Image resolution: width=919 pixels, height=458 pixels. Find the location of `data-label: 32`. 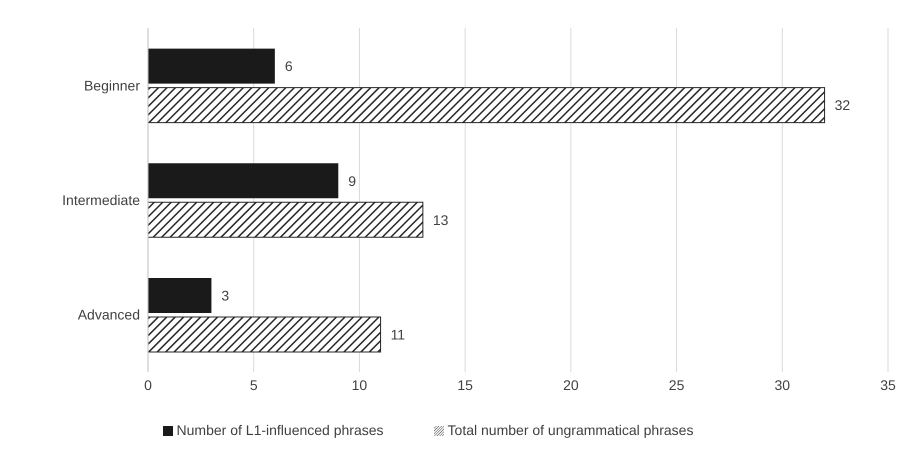

data-label: 32 is located at coordinates (842, 105).